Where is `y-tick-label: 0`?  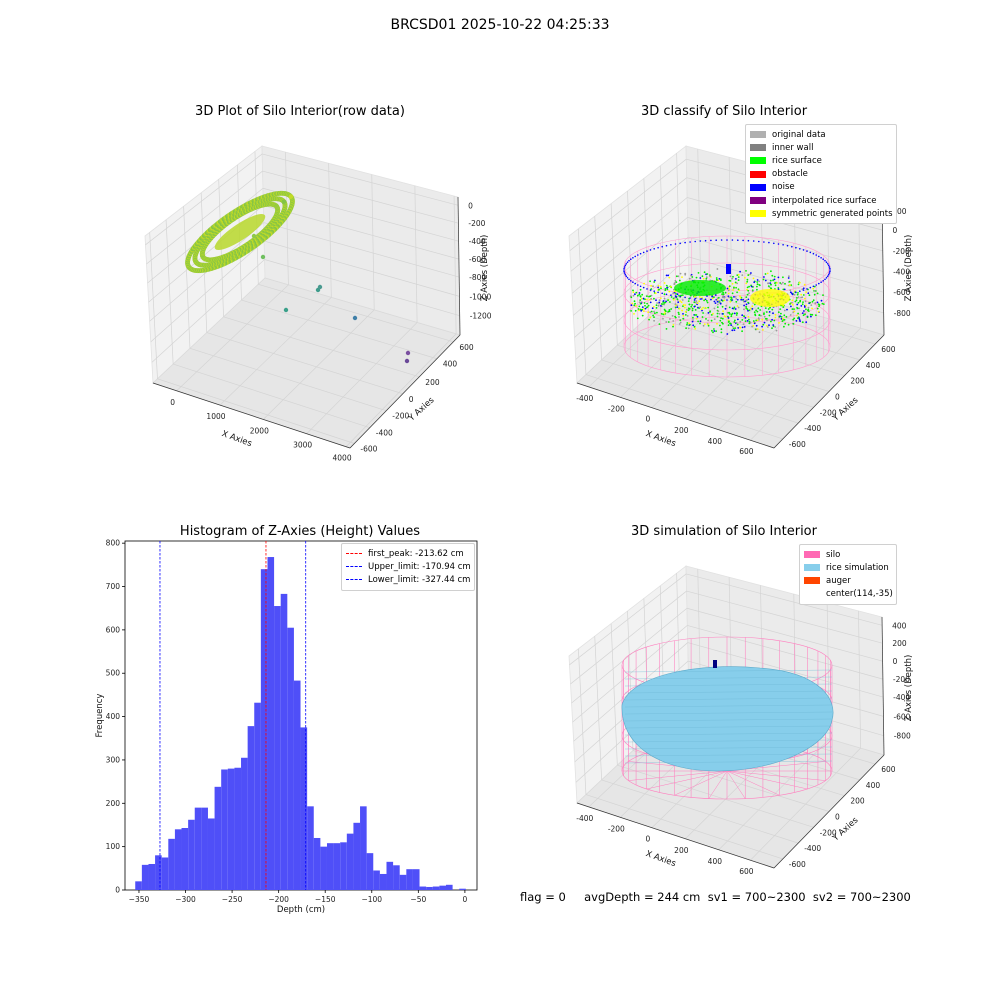 y-tick-label: 0 is located at coordinates (837, 817).